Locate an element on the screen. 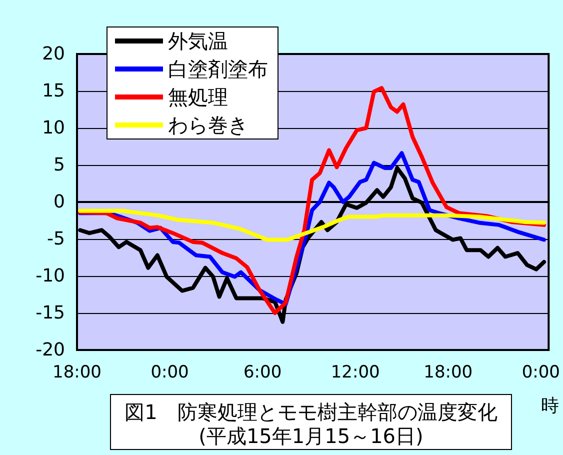  y-tick-label: 0 is located at coordinates (59, 202).